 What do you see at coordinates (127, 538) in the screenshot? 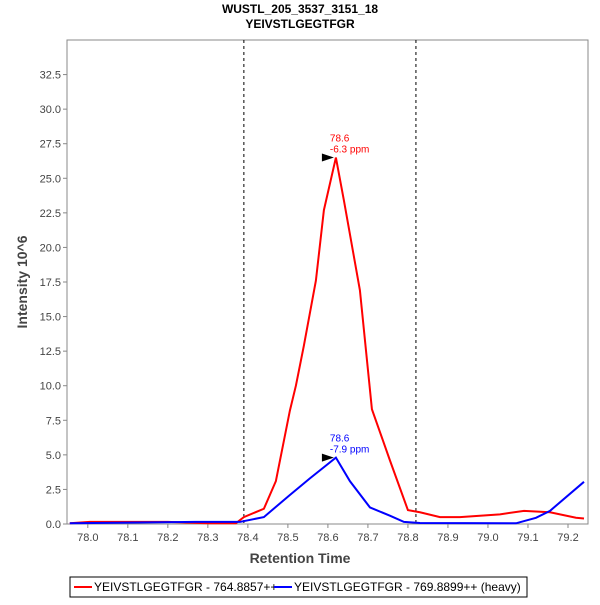
I see `x-tick-label: 78.1` at bounding box center [127, 538].